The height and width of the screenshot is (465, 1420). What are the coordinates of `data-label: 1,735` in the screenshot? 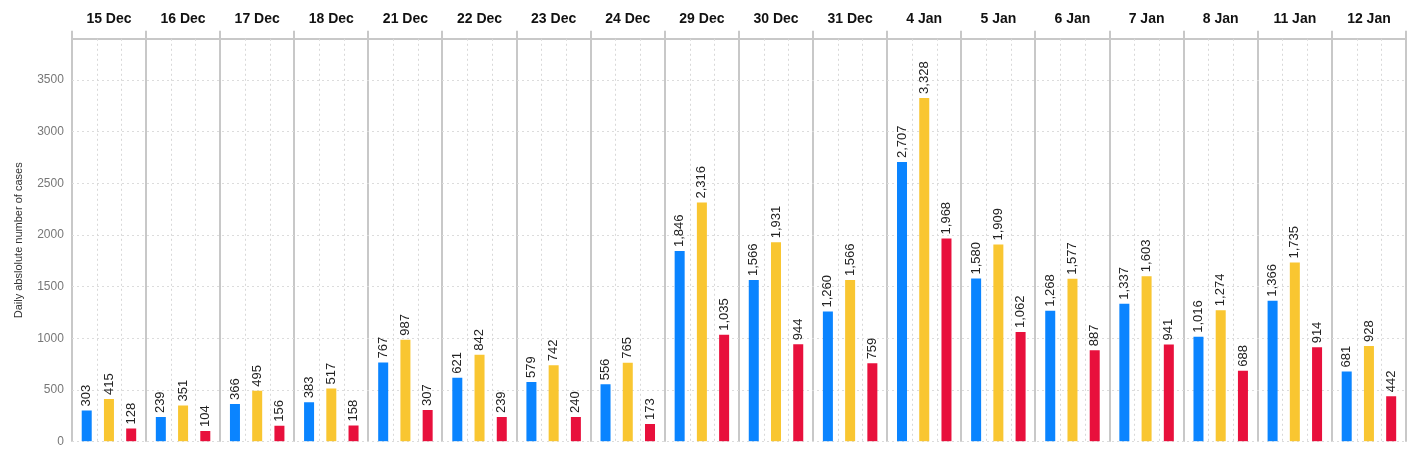 It's located at (1294, 242).